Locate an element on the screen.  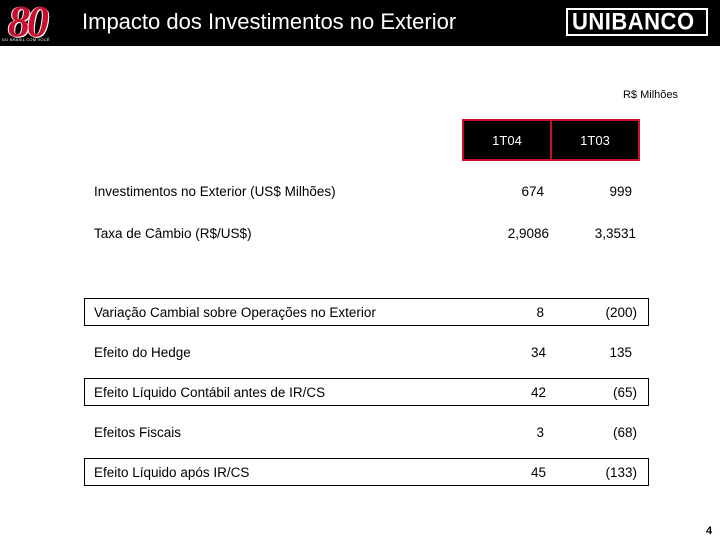
row-label: Investimentos no Exterior (US$ Milhões) is located at coordinates (215, 191).